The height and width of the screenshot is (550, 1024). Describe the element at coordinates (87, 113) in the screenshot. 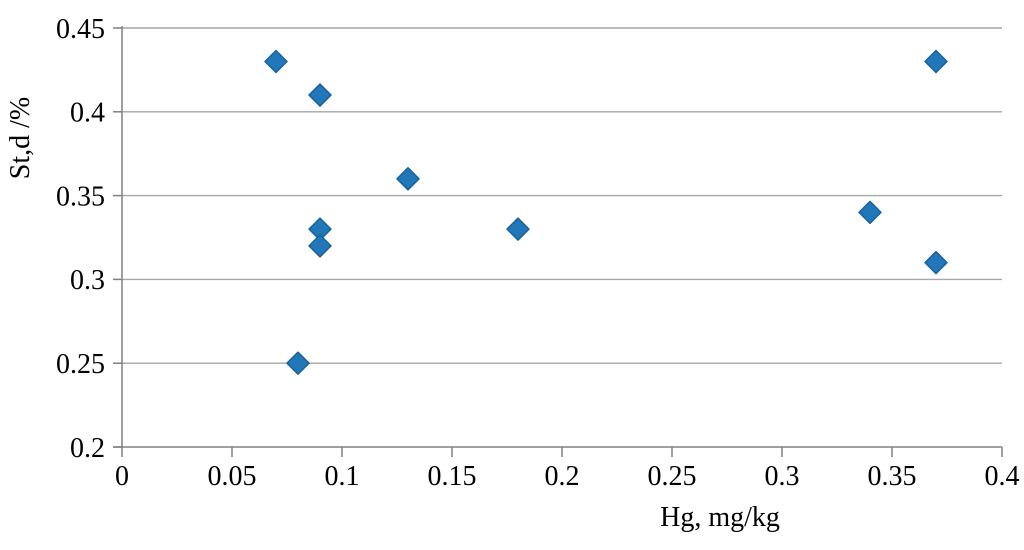

I see `y-tick-label: 0.4` at that location.